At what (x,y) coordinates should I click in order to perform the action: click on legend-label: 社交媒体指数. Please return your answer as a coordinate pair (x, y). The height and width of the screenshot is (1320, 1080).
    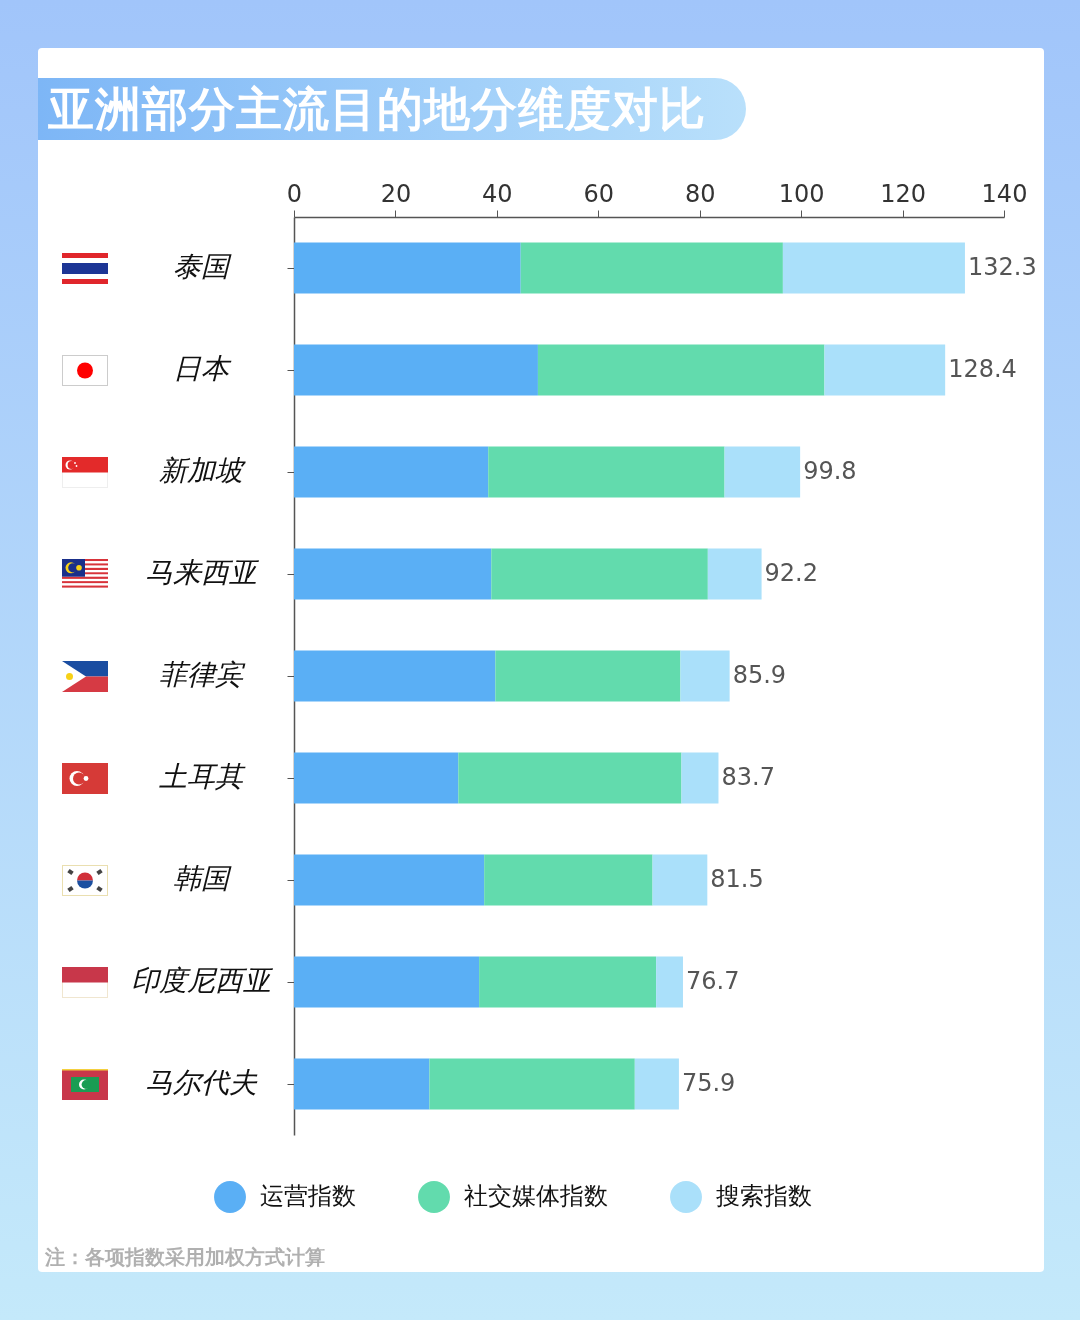
    Looking at the image, I should click on (536, 1196).